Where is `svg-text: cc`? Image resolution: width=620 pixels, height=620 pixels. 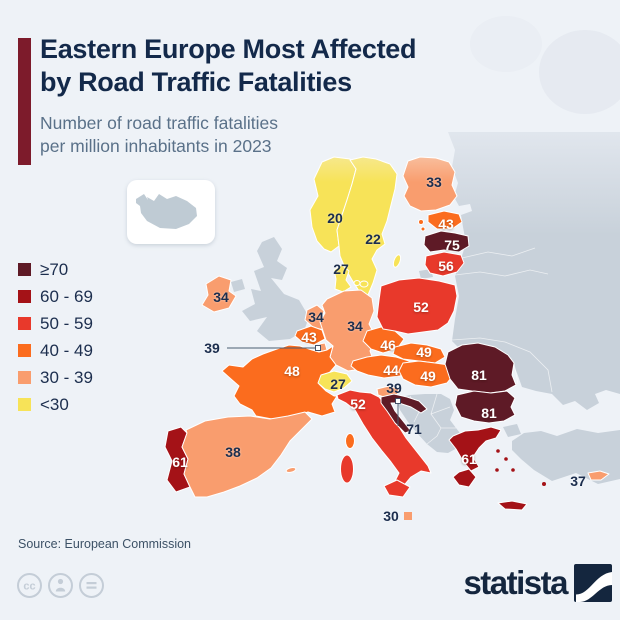 svg-text: cc is located at coordinates (29, 587).